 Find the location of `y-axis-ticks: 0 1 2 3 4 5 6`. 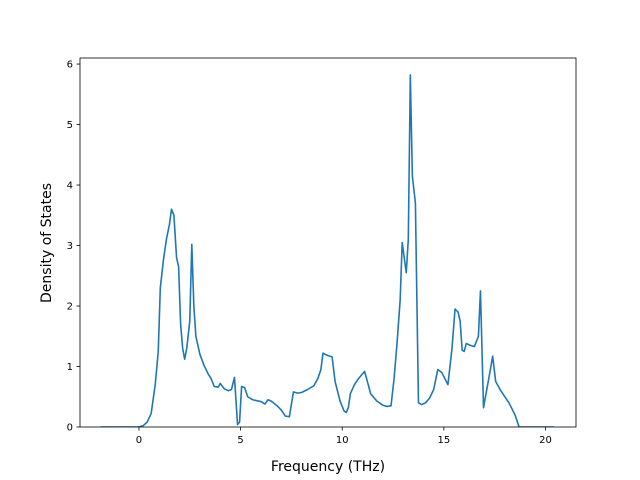

y-axis-ticks: 0 1 2 3 4 5 6 is located at coordinates (73, 247).